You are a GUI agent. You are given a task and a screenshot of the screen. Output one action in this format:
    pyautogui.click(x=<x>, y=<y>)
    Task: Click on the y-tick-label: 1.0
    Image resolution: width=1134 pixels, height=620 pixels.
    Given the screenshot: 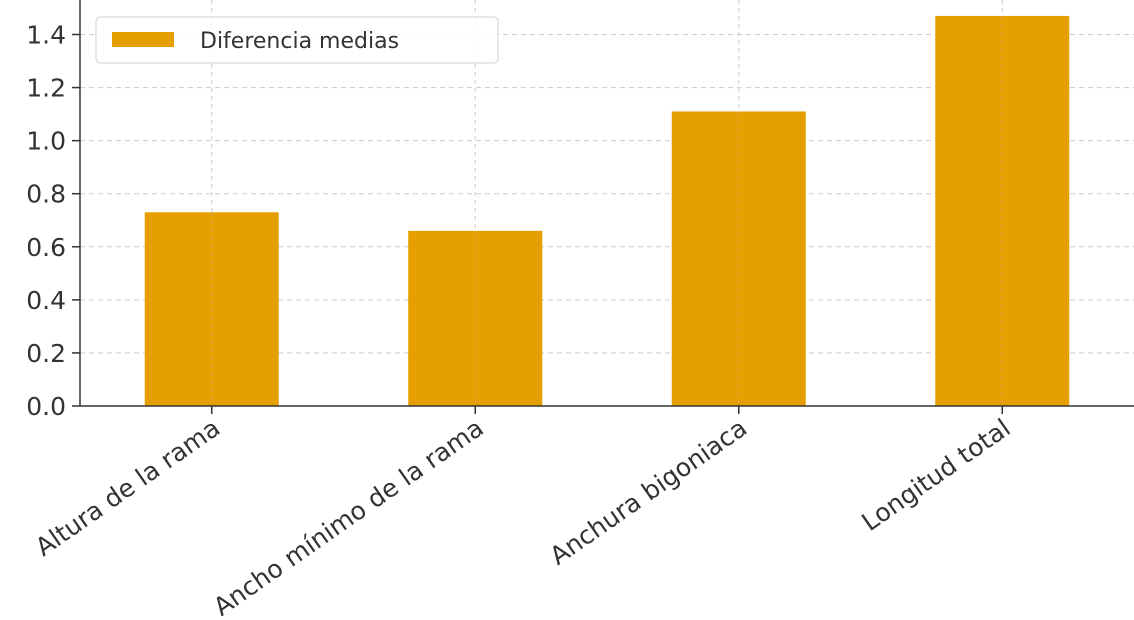 What is the action you would take?
    pyautogui.click(x=46, y=141)
    